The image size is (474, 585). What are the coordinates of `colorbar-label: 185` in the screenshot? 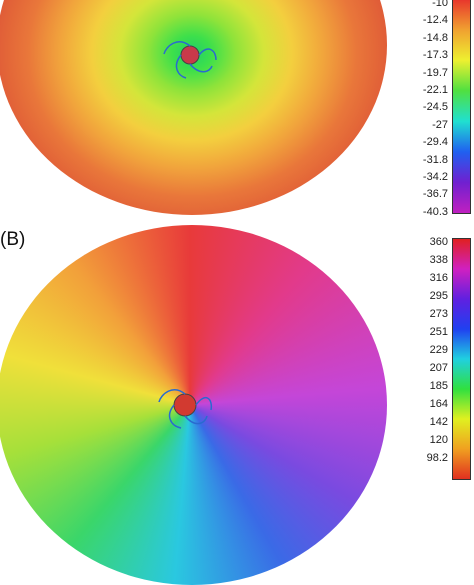 It's located at (438, 386).